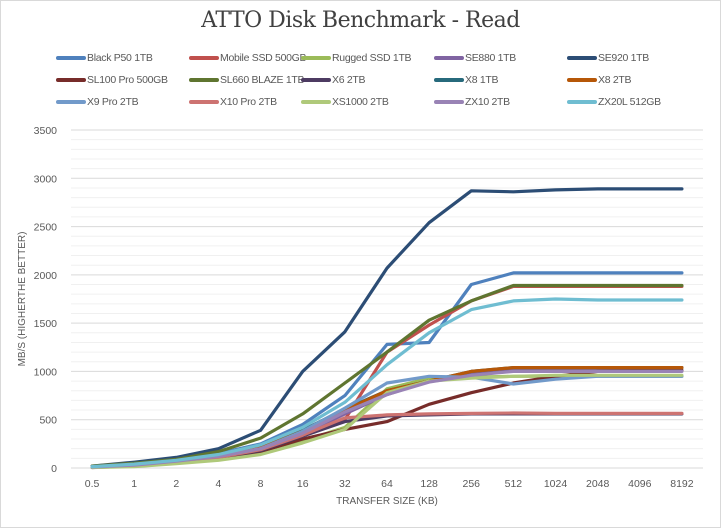 The width and height of the screenshot is (721, 528). I want to click on y-tick-label: 3000, so click(46, 179).